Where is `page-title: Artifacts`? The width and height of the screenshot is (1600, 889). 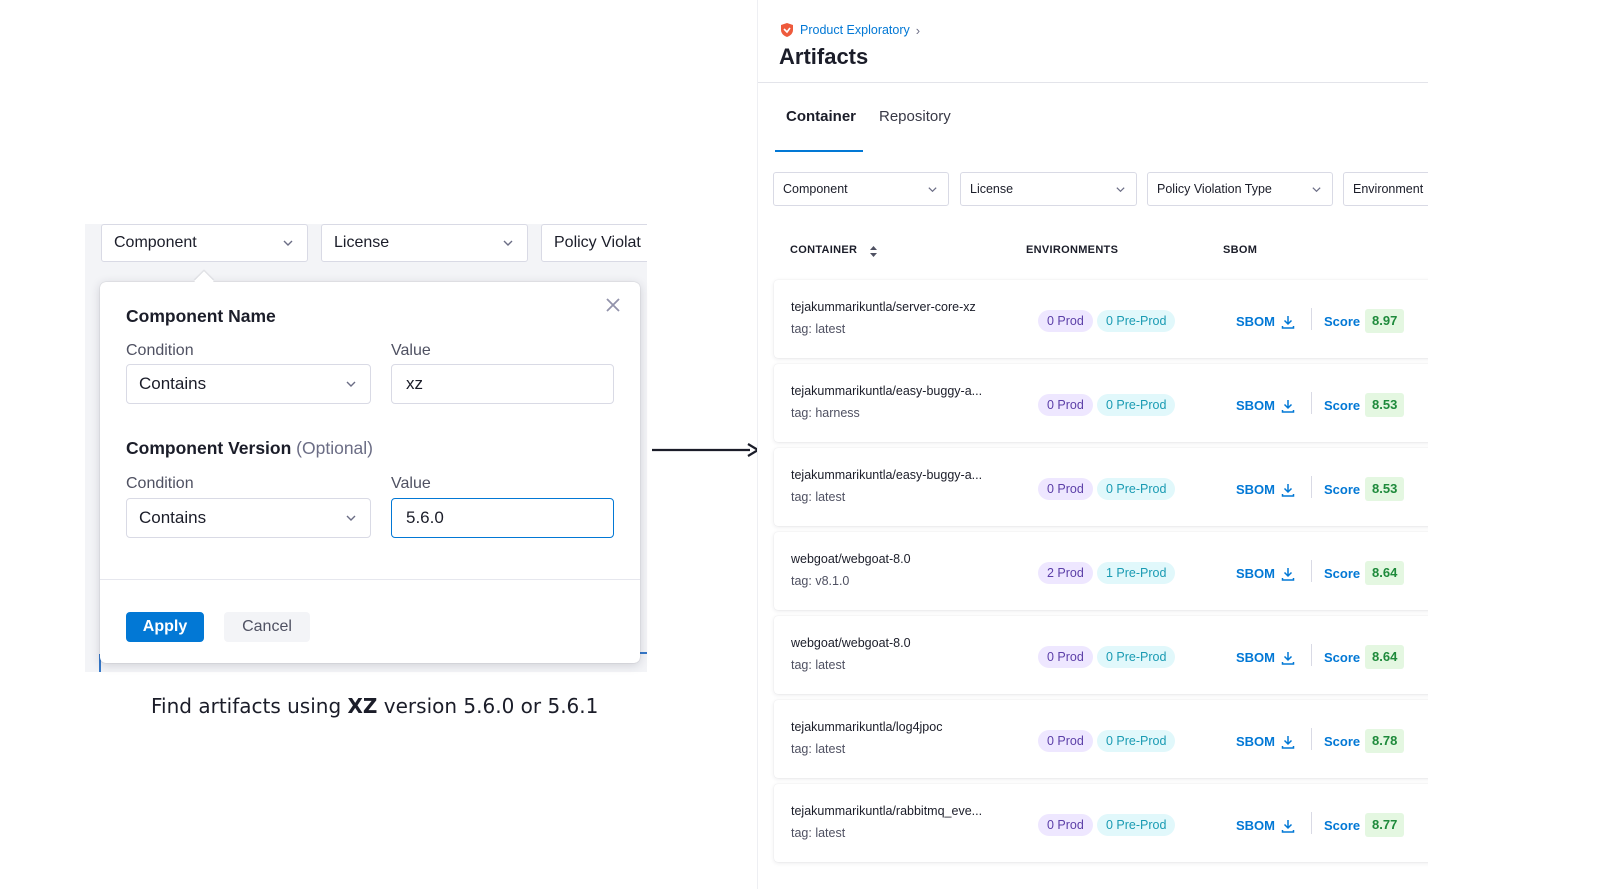
page-title: Artifacts is located at coordinates (824, 56).